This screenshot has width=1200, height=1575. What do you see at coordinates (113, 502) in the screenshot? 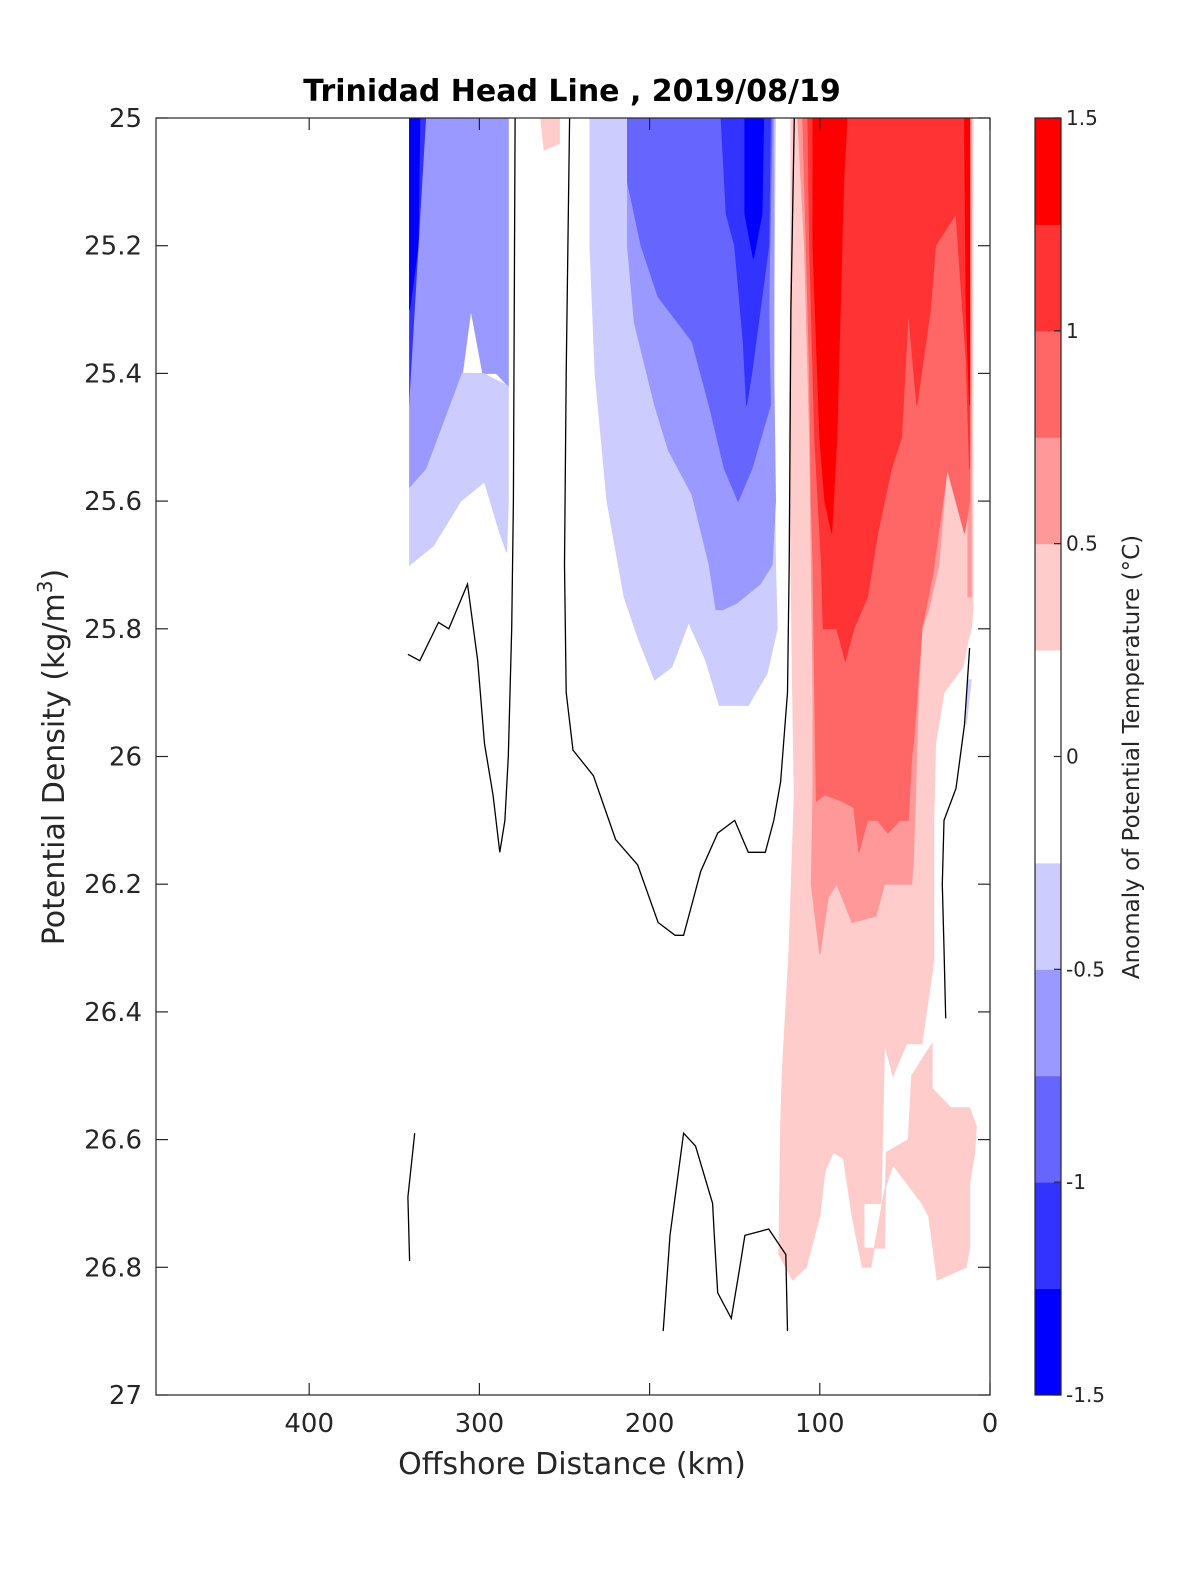
I see `y-tick-label: 25.6` at bounding box center [113, 502].